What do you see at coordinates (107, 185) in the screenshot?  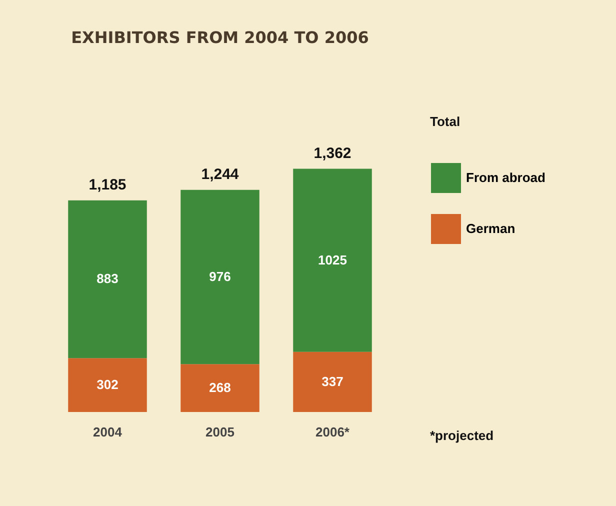 I see `total-label: 1,185` at bounding box center [107, 185].